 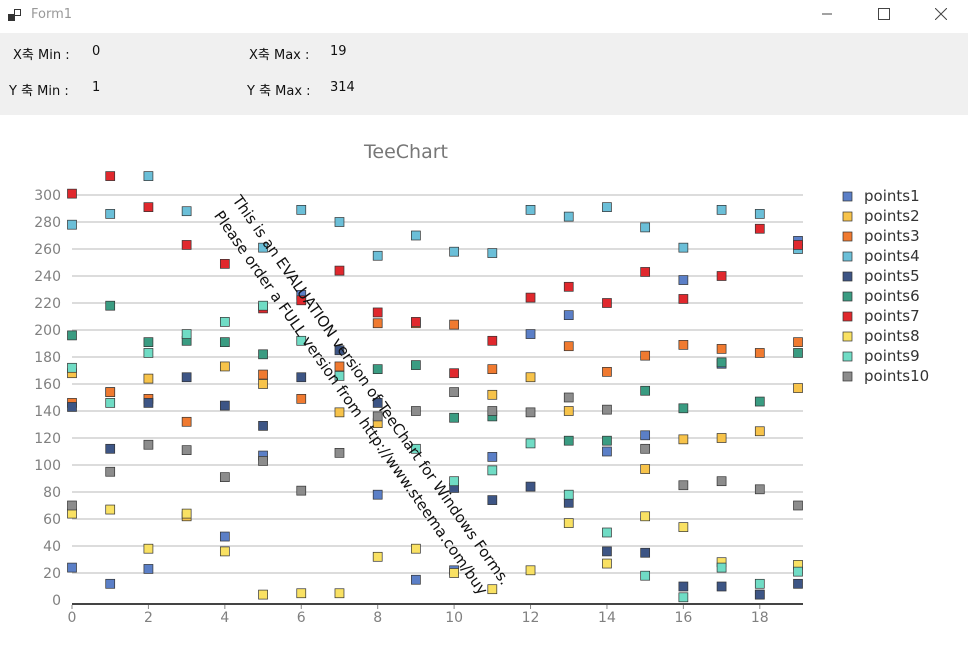 What do you see at coordinates (52, 574) in the screenshot?
I see `y-tick-label: 20` at bounding box center [52, 574].